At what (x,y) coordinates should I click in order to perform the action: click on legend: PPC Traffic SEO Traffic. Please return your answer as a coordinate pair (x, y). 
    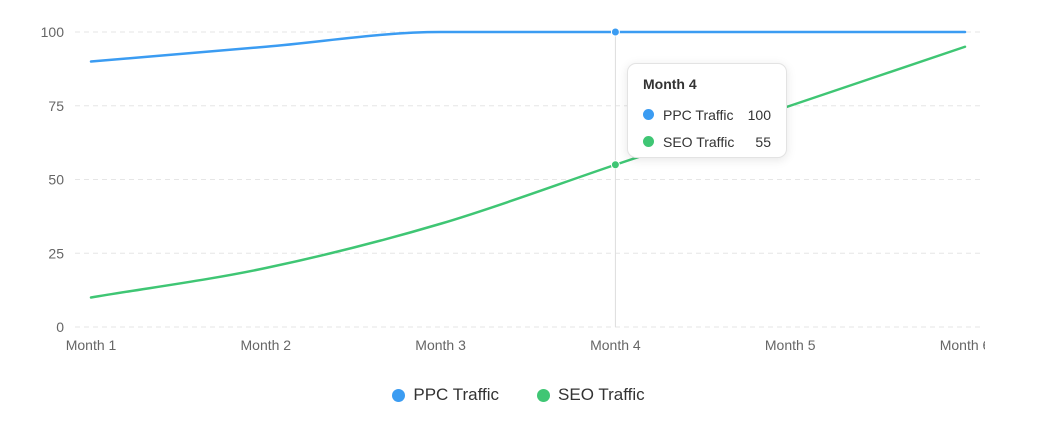
    Looking at the image, I should click on (518, 395).